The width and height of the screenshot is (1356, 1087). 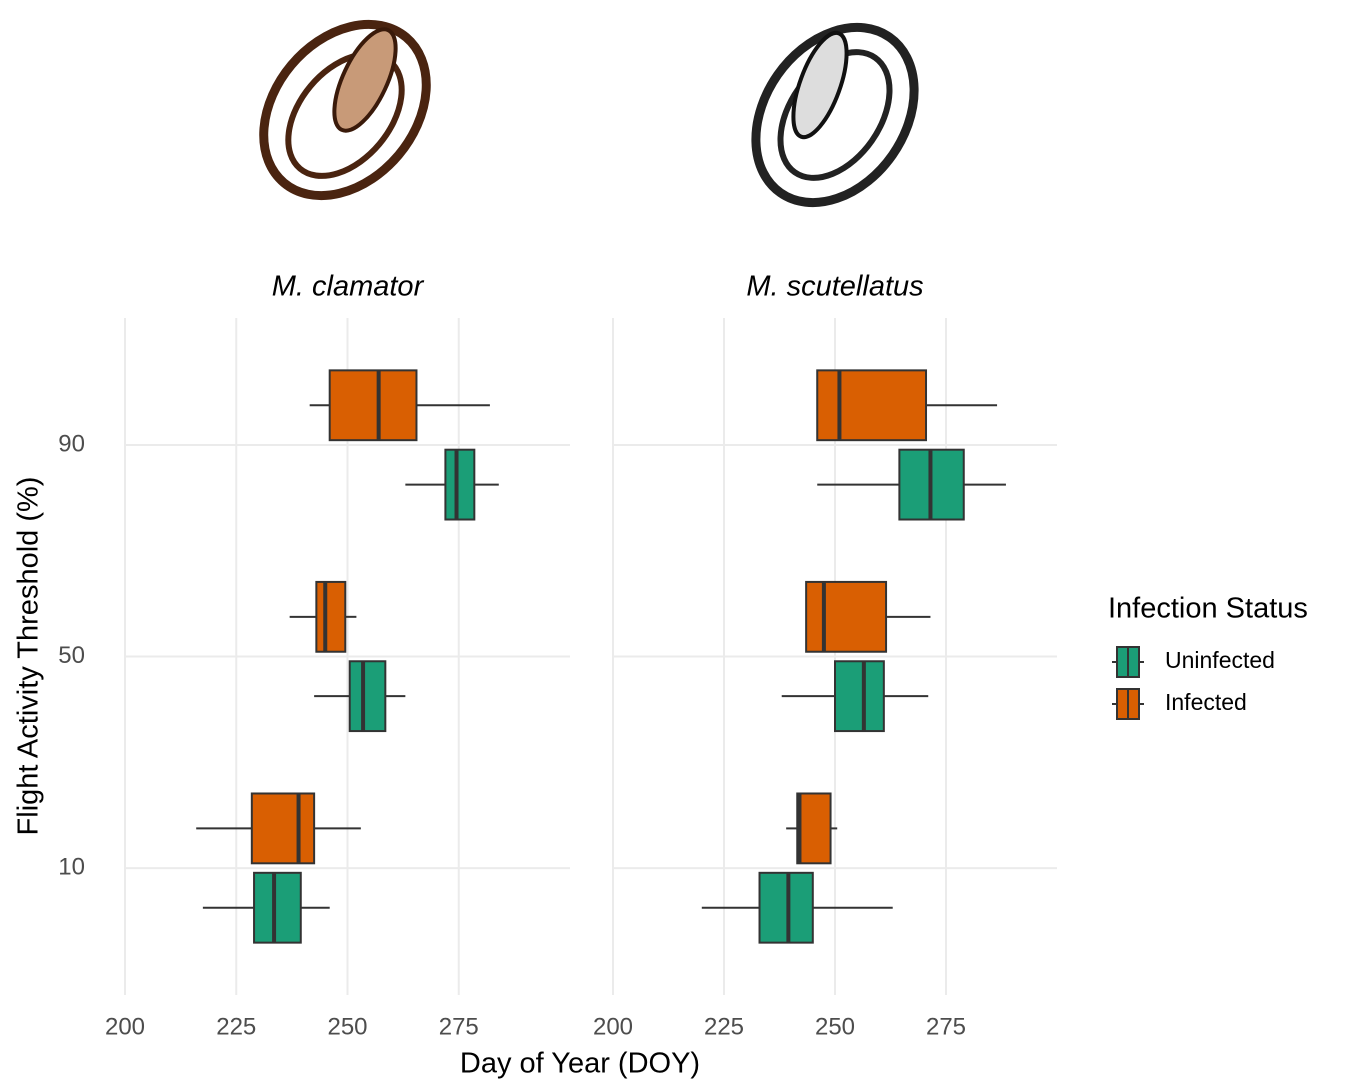 What do you see at coordinates (1206, 702) in the screenshot?
I see `legend-label: Infected` at bounding box center [1206, 702].